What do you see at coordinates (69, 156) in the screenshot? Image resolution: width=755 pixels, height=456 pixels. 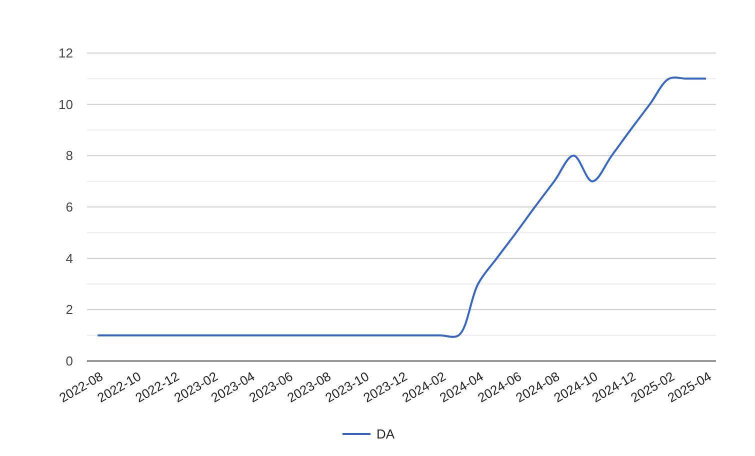 I see `y-tick-label: 8` at bounding box center [69, 156].